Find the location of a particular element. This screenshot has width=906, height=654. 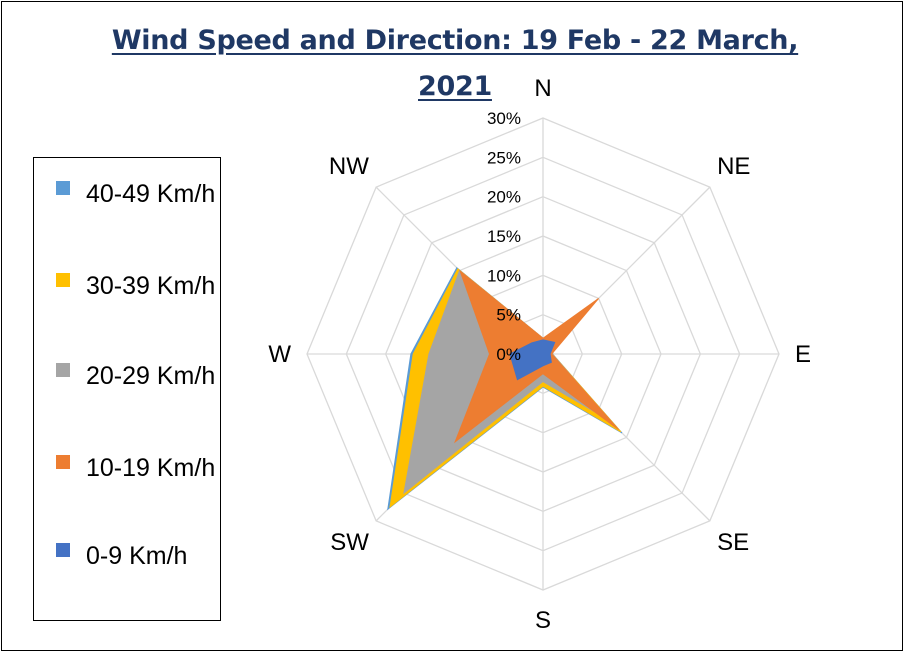

direction-label: S is located at coordinates (543, 620).